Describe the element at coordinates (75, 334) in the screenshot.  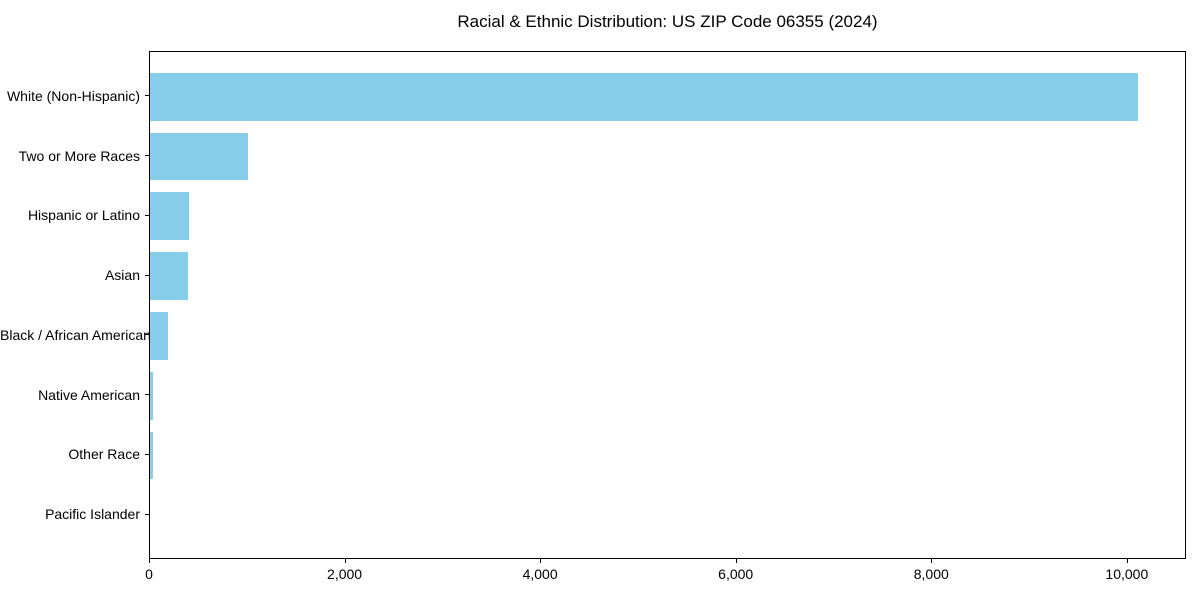
I see `y-tick-label-black-african-american: Black / African American` at that location.